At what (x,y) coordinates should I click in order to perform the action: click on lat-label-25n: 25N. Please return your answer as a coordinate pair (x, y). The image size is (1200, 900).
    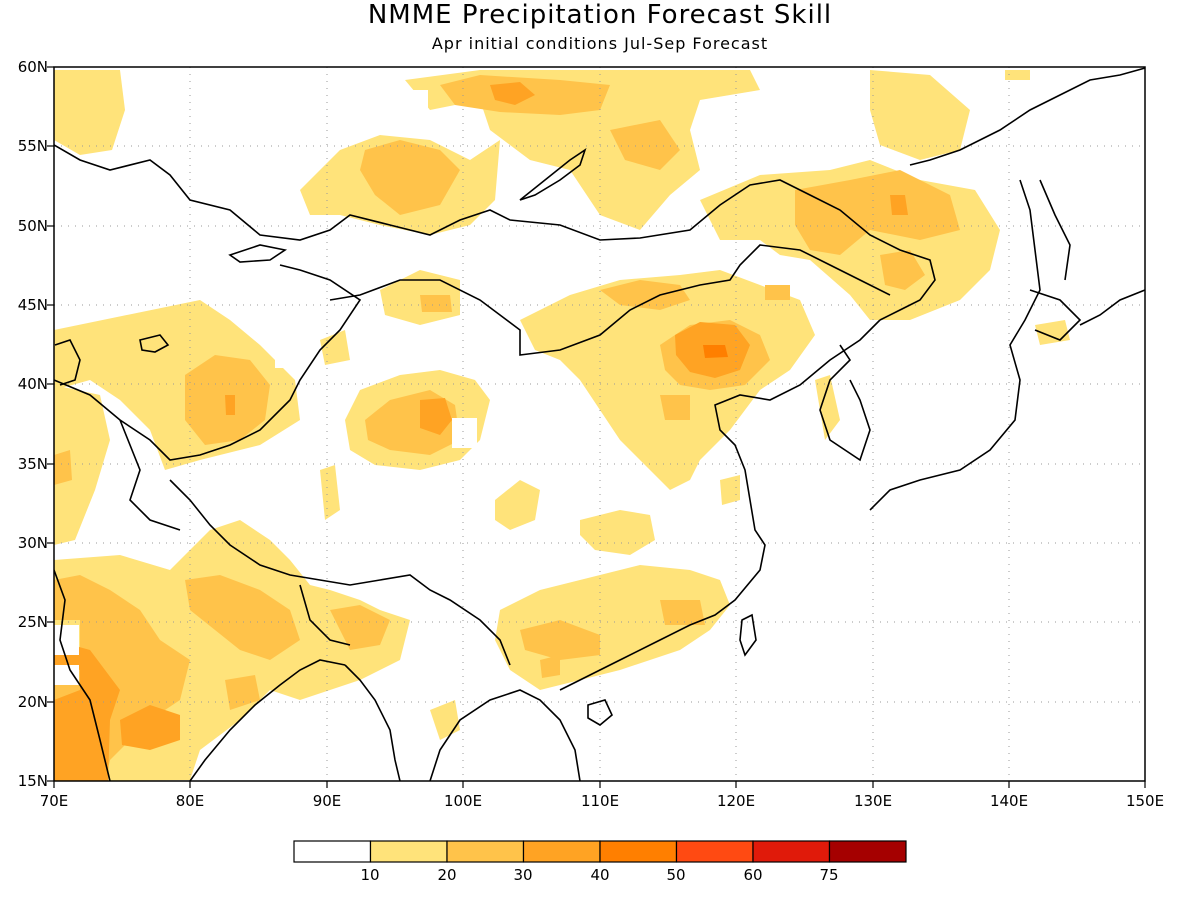
    Looking at the image, I should click on (32, 622).